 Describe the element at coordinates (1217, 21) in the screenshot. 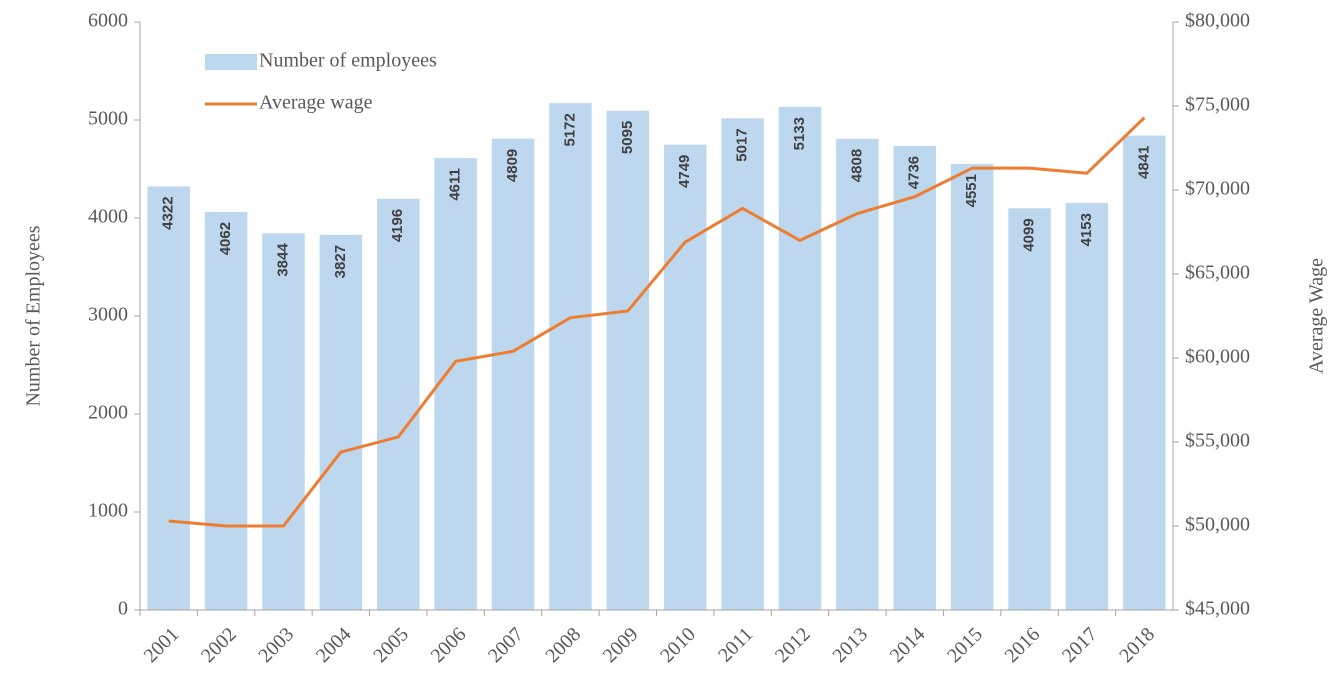

I see `y2-tick-label: $80,000` at that location.